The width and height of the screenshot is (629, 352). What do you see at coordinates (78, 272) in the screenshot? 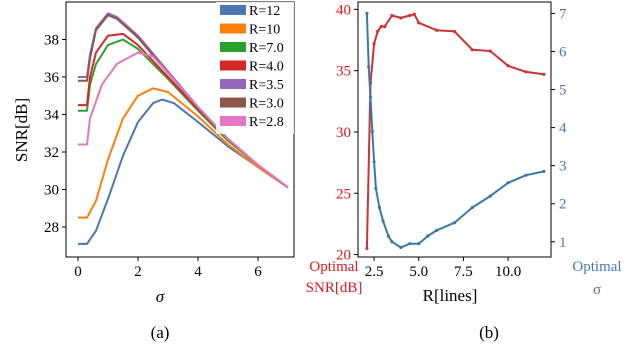
I see `x-tick-label: 0` at bounding box center [78, 272].